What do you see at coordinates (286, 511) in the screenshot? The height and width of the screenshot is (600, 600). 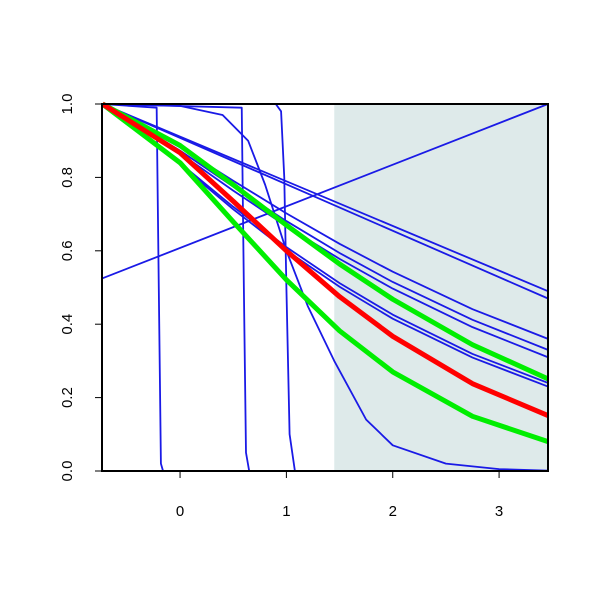 I see `x-tick-label: 1` at bounding box center [286, 511].